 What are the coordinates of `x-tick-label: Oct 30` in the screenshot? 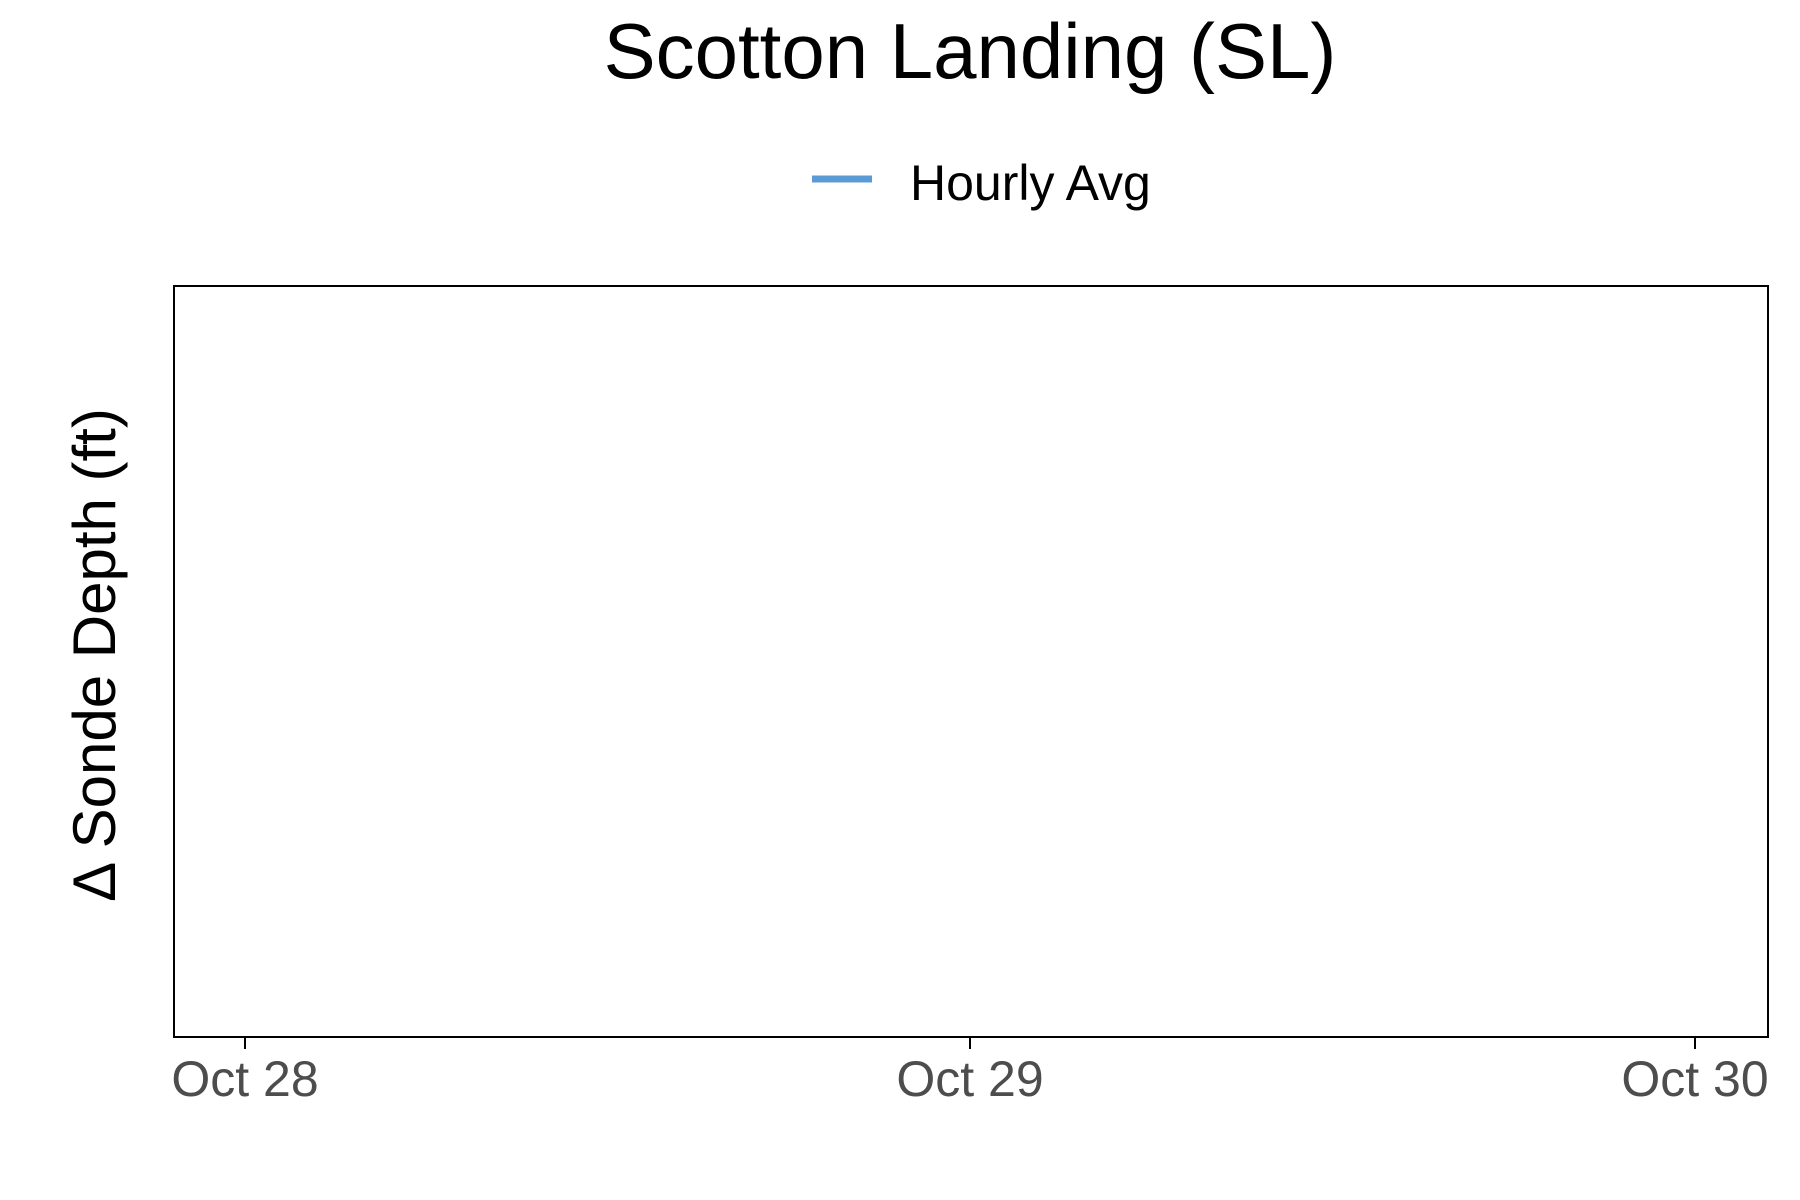 It's located at (1694, 1079).